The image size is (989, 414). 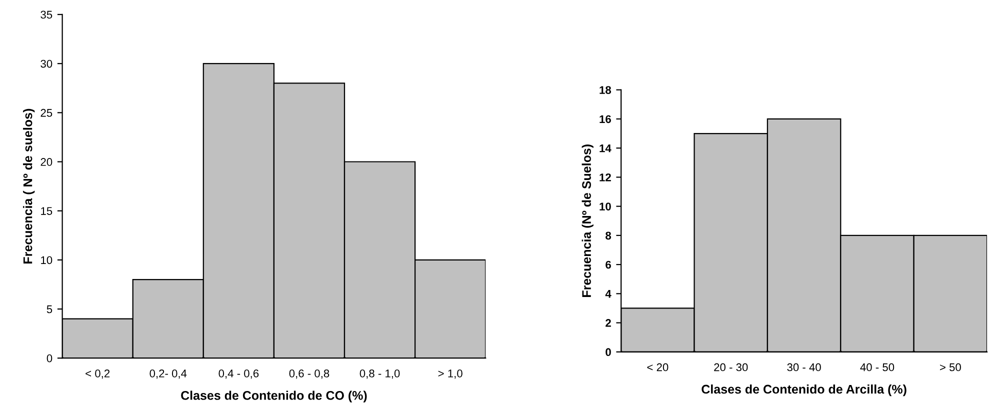 What do you see at coordinates (609, 236) in the screenshot?
I see `y-tick-label: 8` at bounding box center [609, 236].